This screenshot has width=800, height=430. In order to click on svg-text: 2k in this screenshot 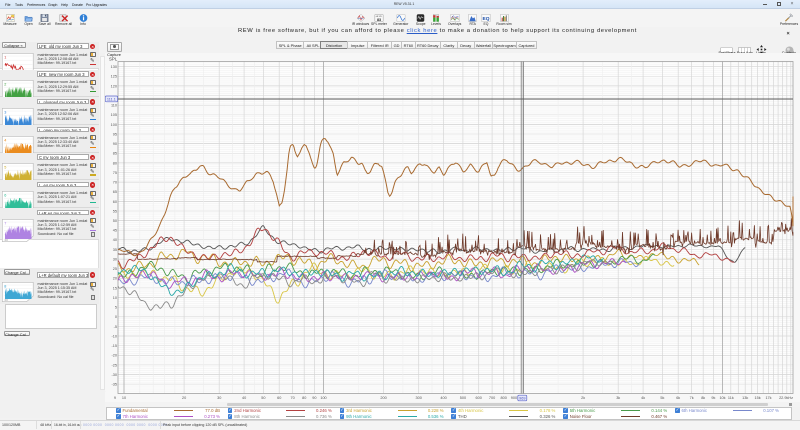, I will do `click(583, 398)`.